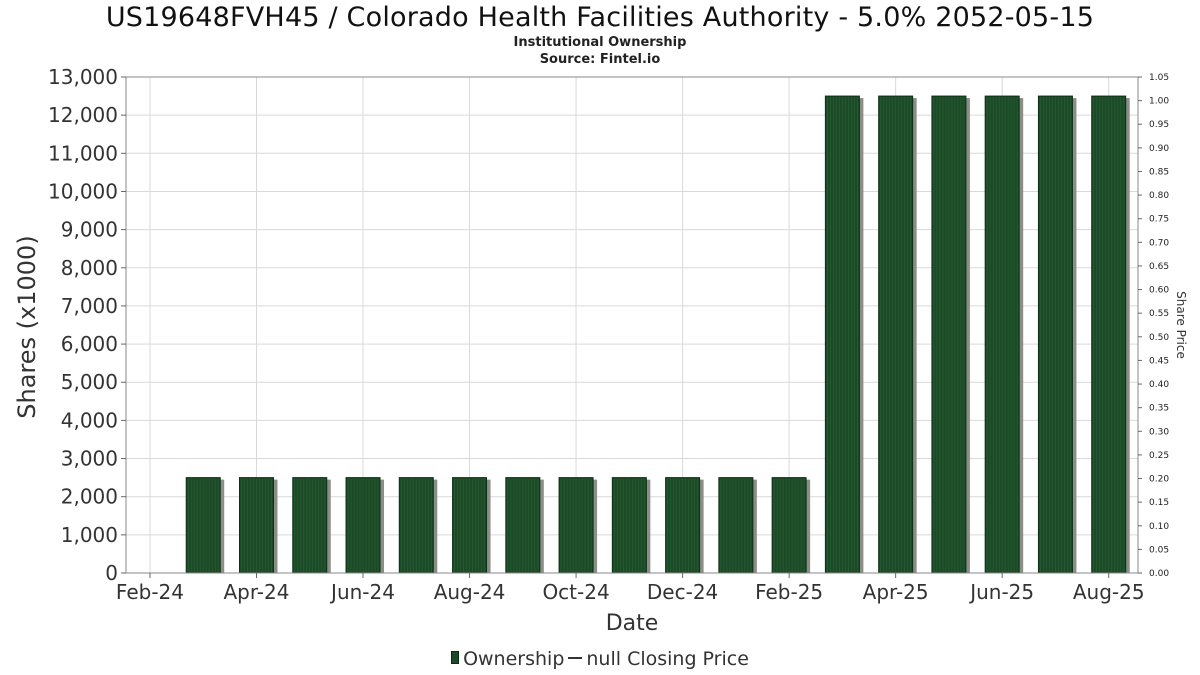 The height and width of the screenshot is (675, 1200). I want to click on y2-tick-label: 0.15, so click(1159, 503).